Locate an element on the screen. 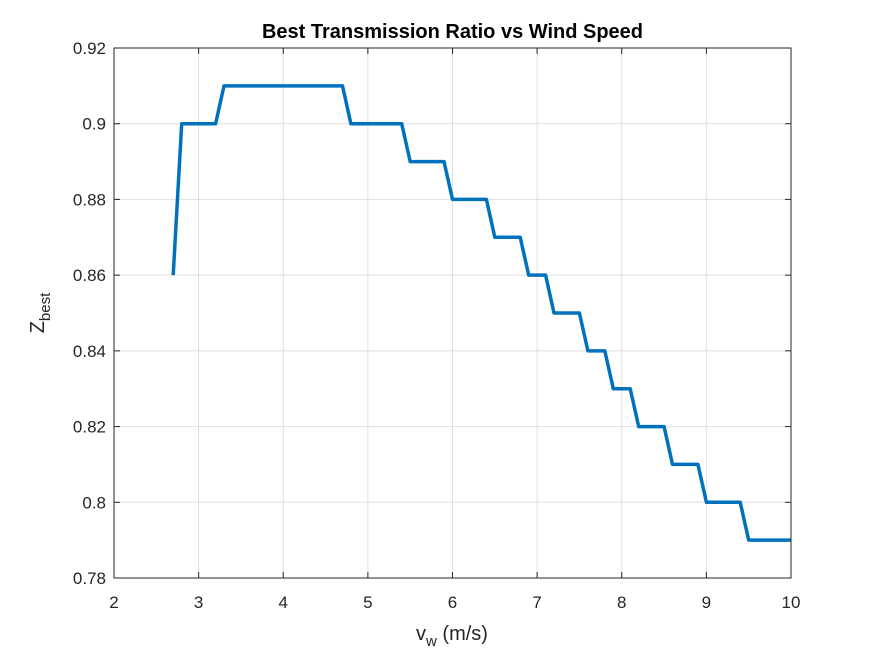 This screenshot has height=656, width=875. x-axis-label: vw (m/s) is located at coordinates (452, 636).